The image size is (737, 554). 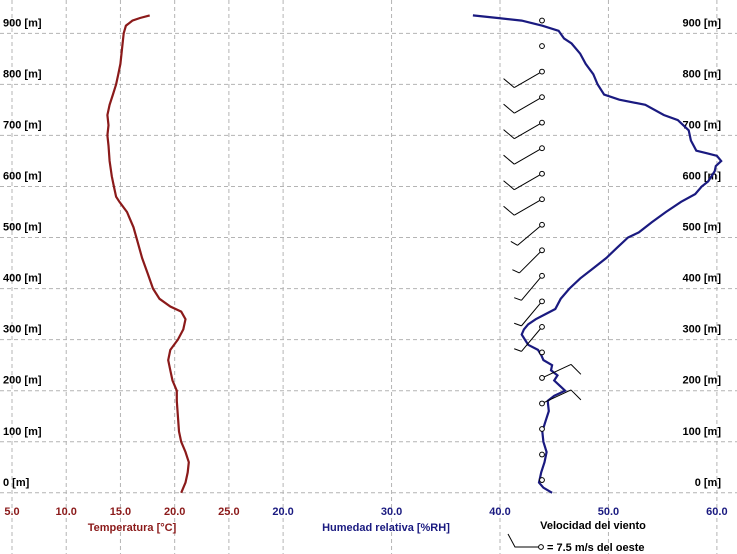 I want to click on humidity-axis-label: Humedad relativa [%RH], so click(x=386, y=528).